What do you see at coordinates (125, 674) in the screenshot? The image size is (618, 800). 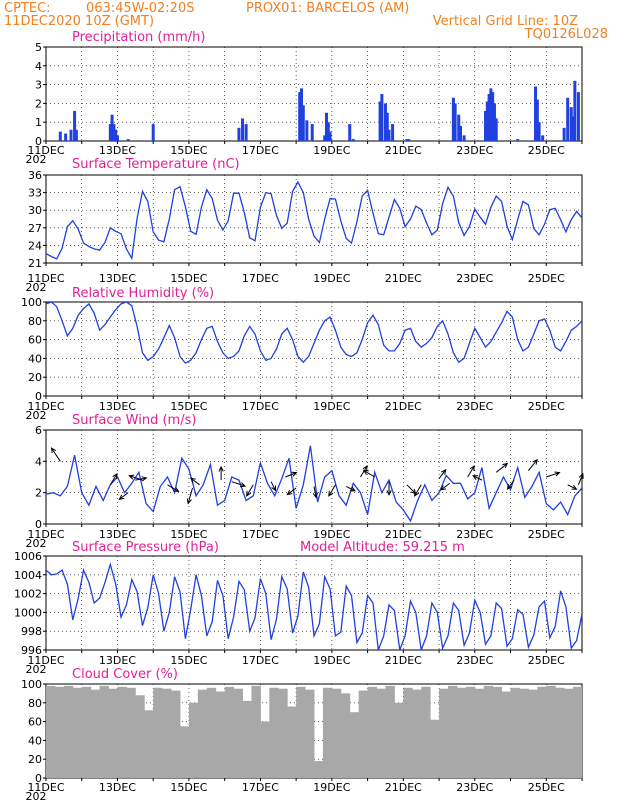 I see `panel-title-cloud: Cloud Cover (%)` at bounding box center [125, 674].